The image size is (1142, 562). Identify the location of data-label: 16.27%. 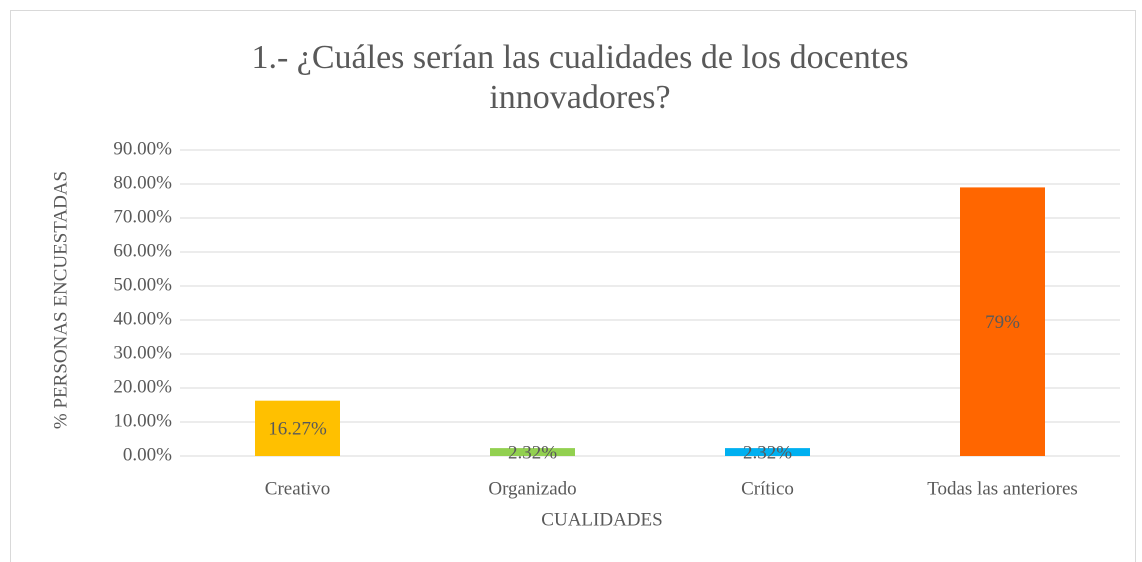
(297, 429).